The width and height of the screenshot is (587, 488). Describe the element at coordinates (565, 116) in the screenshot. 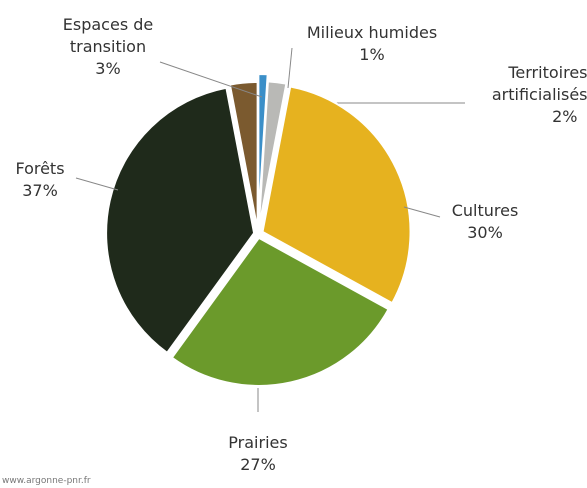

I see `slice-value: 2%` at that location.